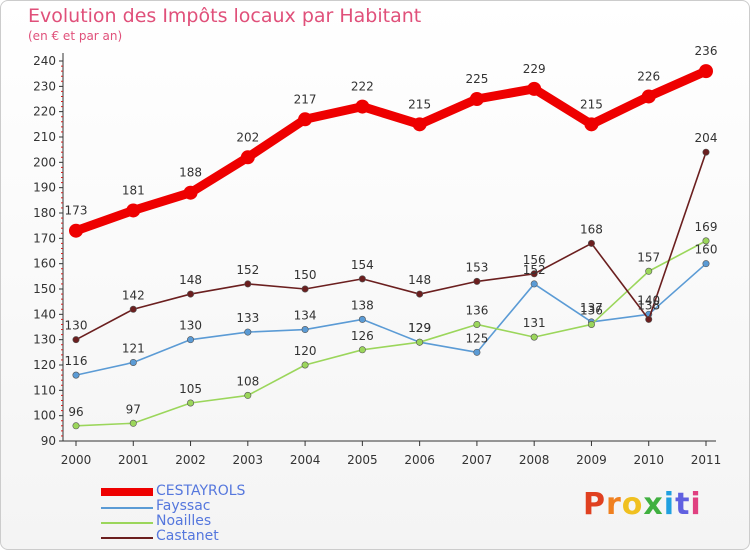  I want to click on y-tick-label: 180, so click(44, 213).